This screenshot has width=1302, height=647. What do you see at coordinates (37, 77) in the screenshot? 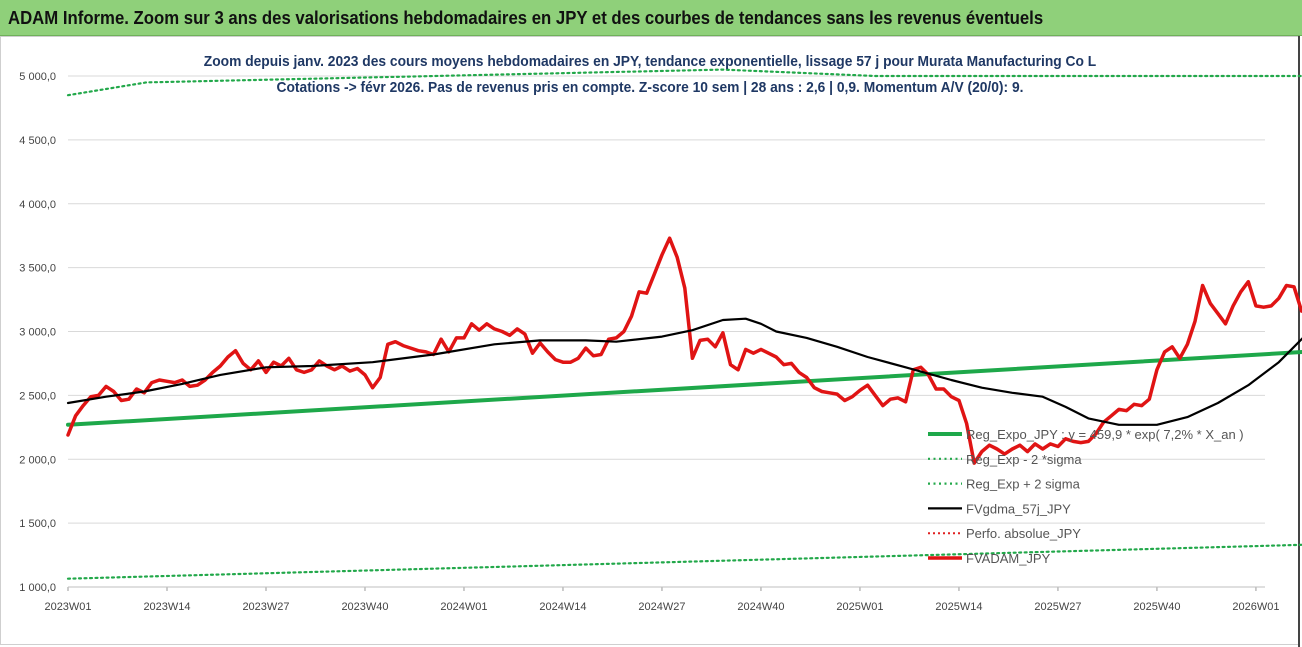
I see `y-tick-label: 5 000,0` at bounding box center [37, 77].